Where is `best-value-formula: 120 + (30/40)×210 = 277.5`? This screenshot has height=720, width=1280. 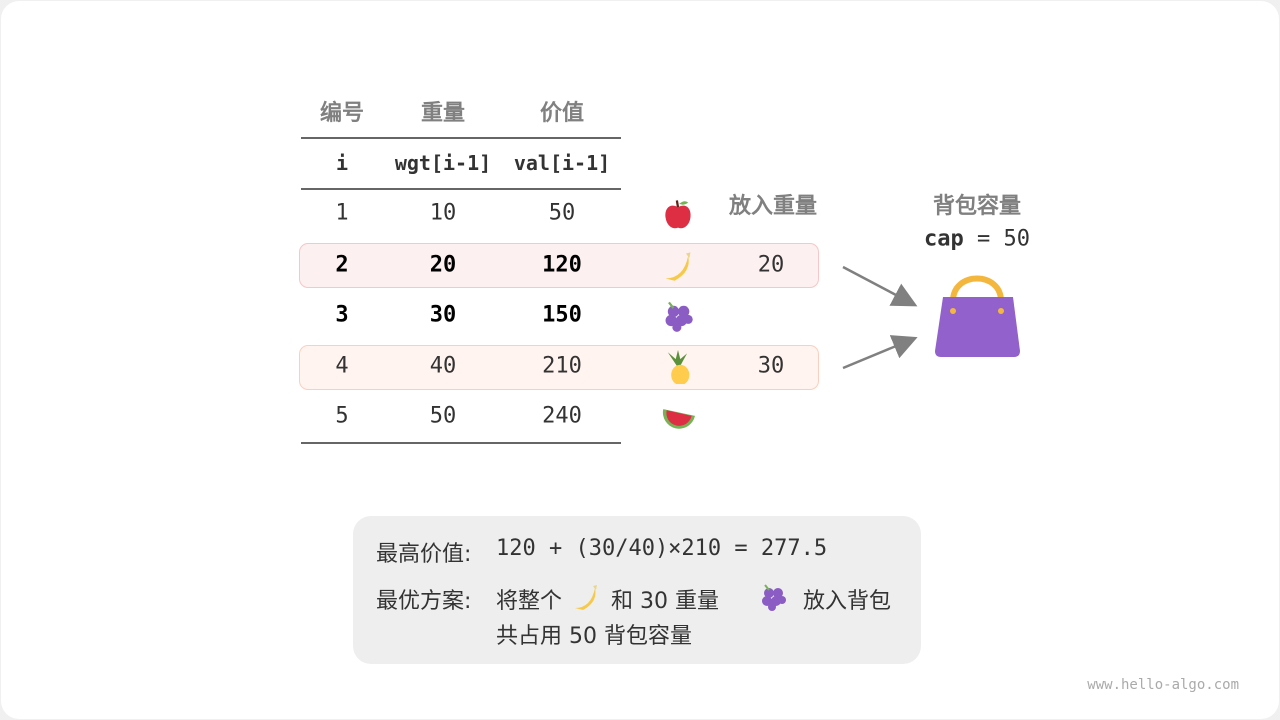
best-value-formula: 120 + (30/40)×210 = 277.5 is located at coordinates (662, 548).